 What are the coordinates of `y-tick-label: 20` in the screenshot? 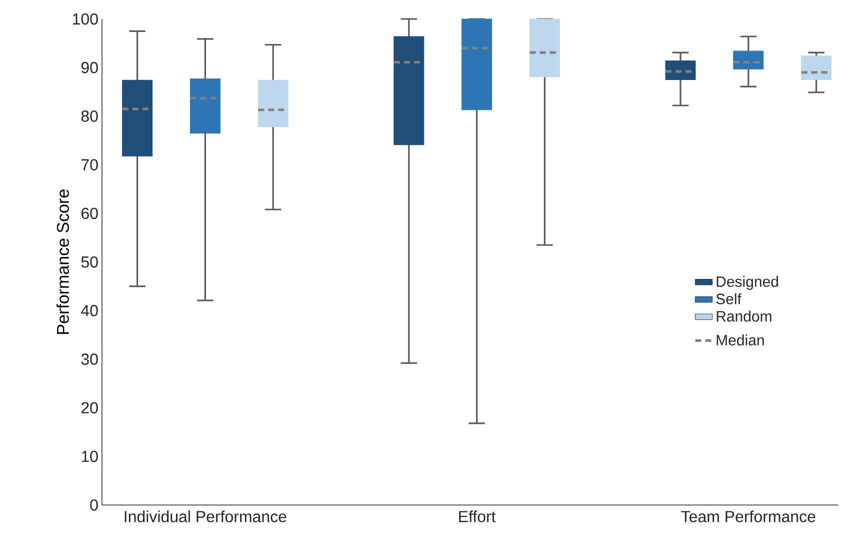 It's located at (89, 408).